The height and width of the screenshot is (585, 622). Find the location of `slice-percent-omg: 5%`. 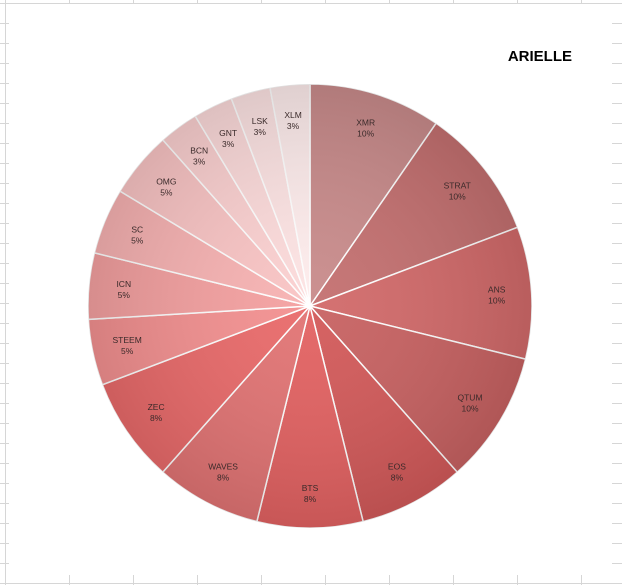

slice-percent-omg: 5% is located at coordinates (166, 192).